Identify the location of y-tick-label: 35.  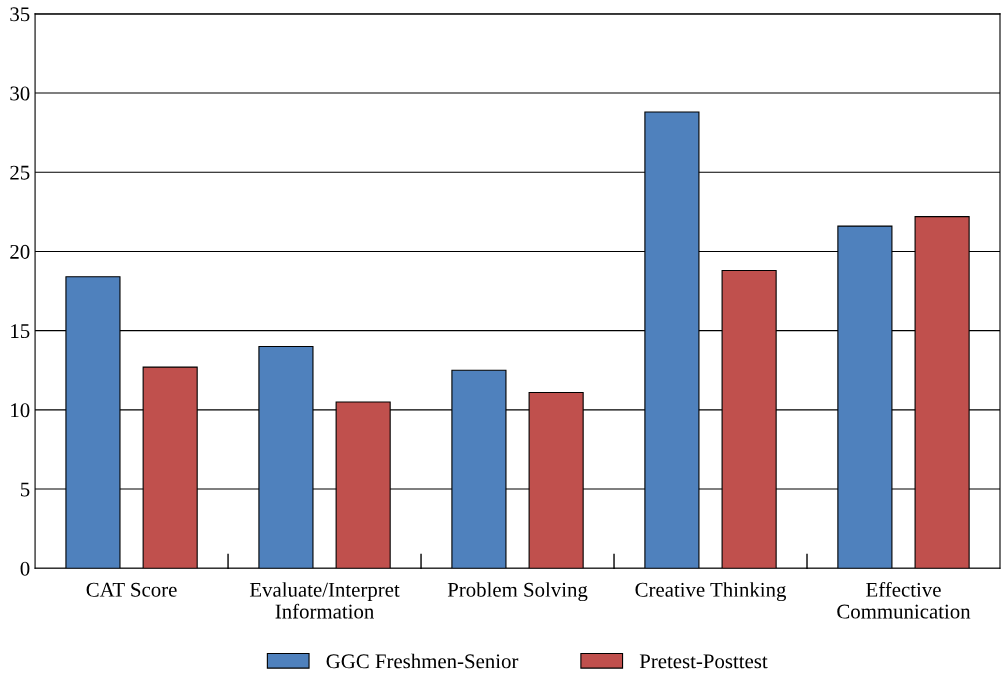
(20, 14).